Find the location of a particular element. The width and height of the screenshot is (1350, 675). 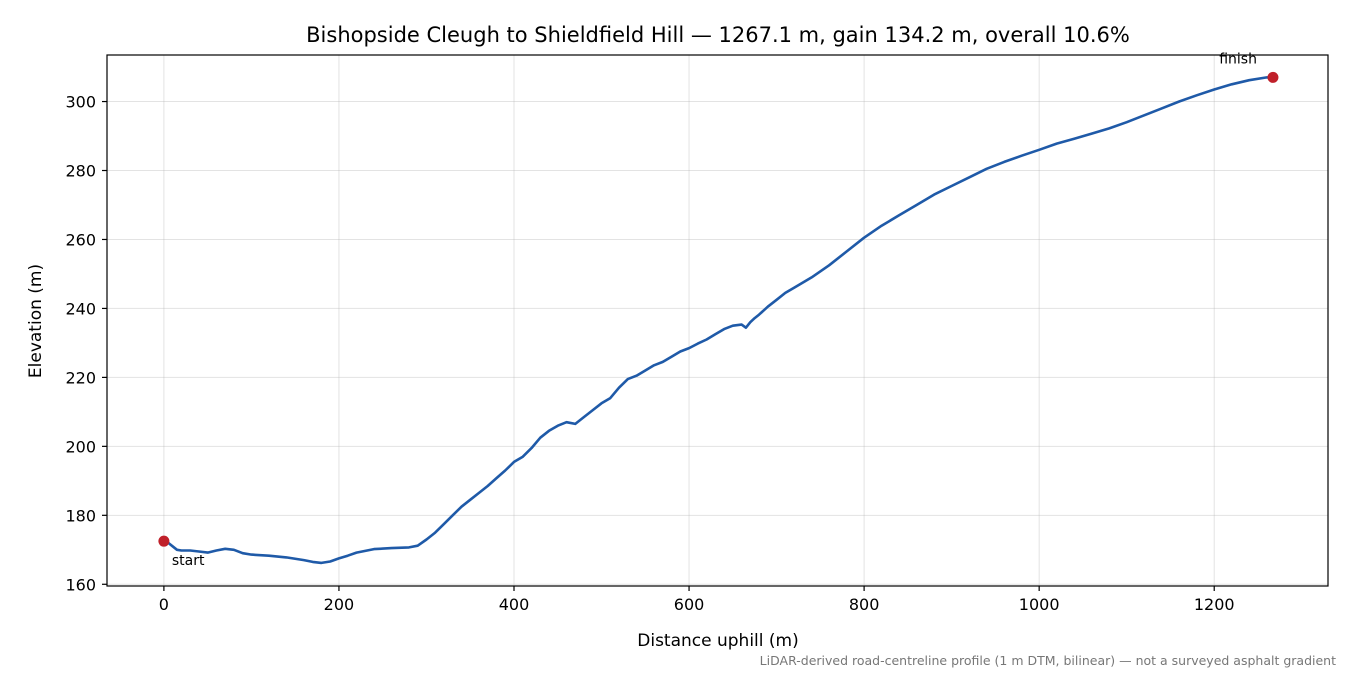

finish-marker is located at coordinates (1273, 77).